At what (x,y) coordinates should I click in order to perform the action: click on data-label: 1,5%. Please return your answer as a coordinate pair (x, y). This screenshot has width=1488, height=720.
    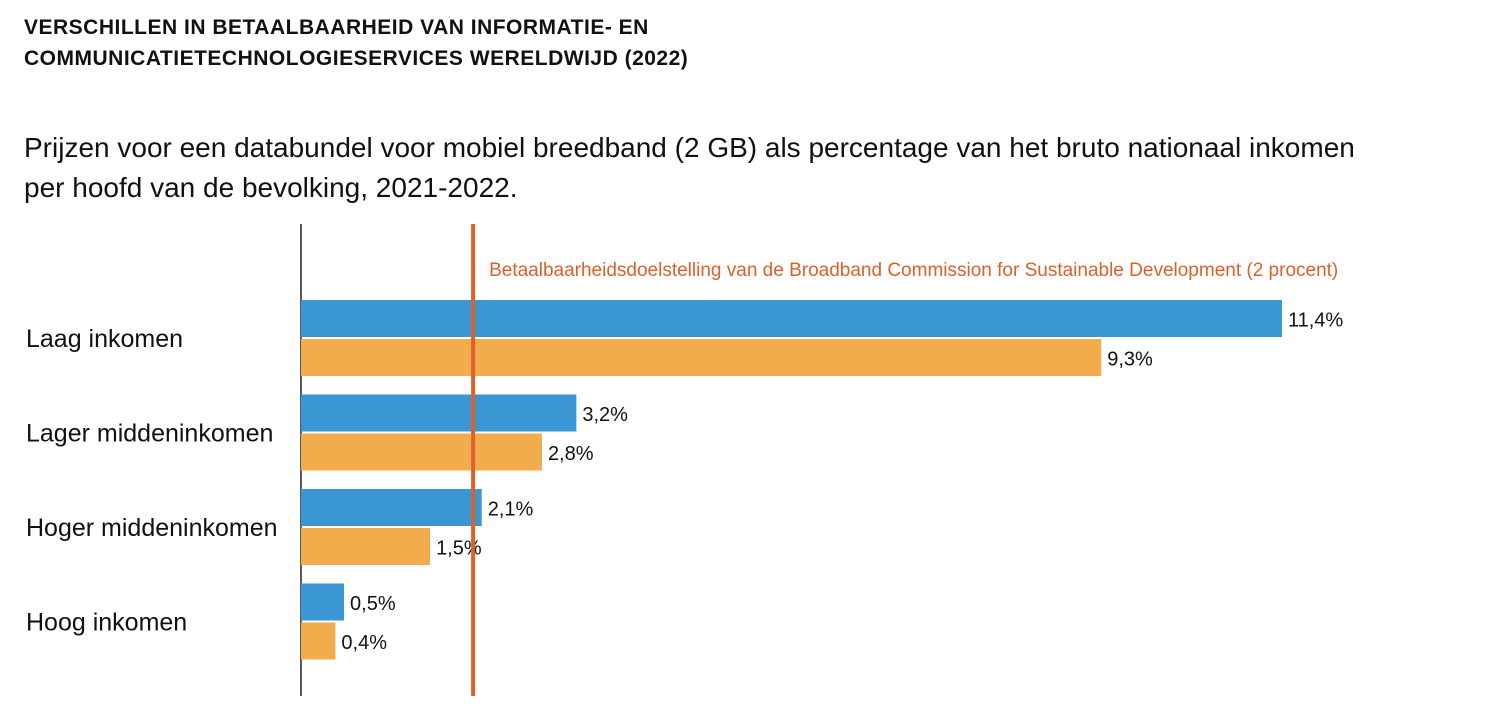
    Looking at the image, I should click on (459, 549).